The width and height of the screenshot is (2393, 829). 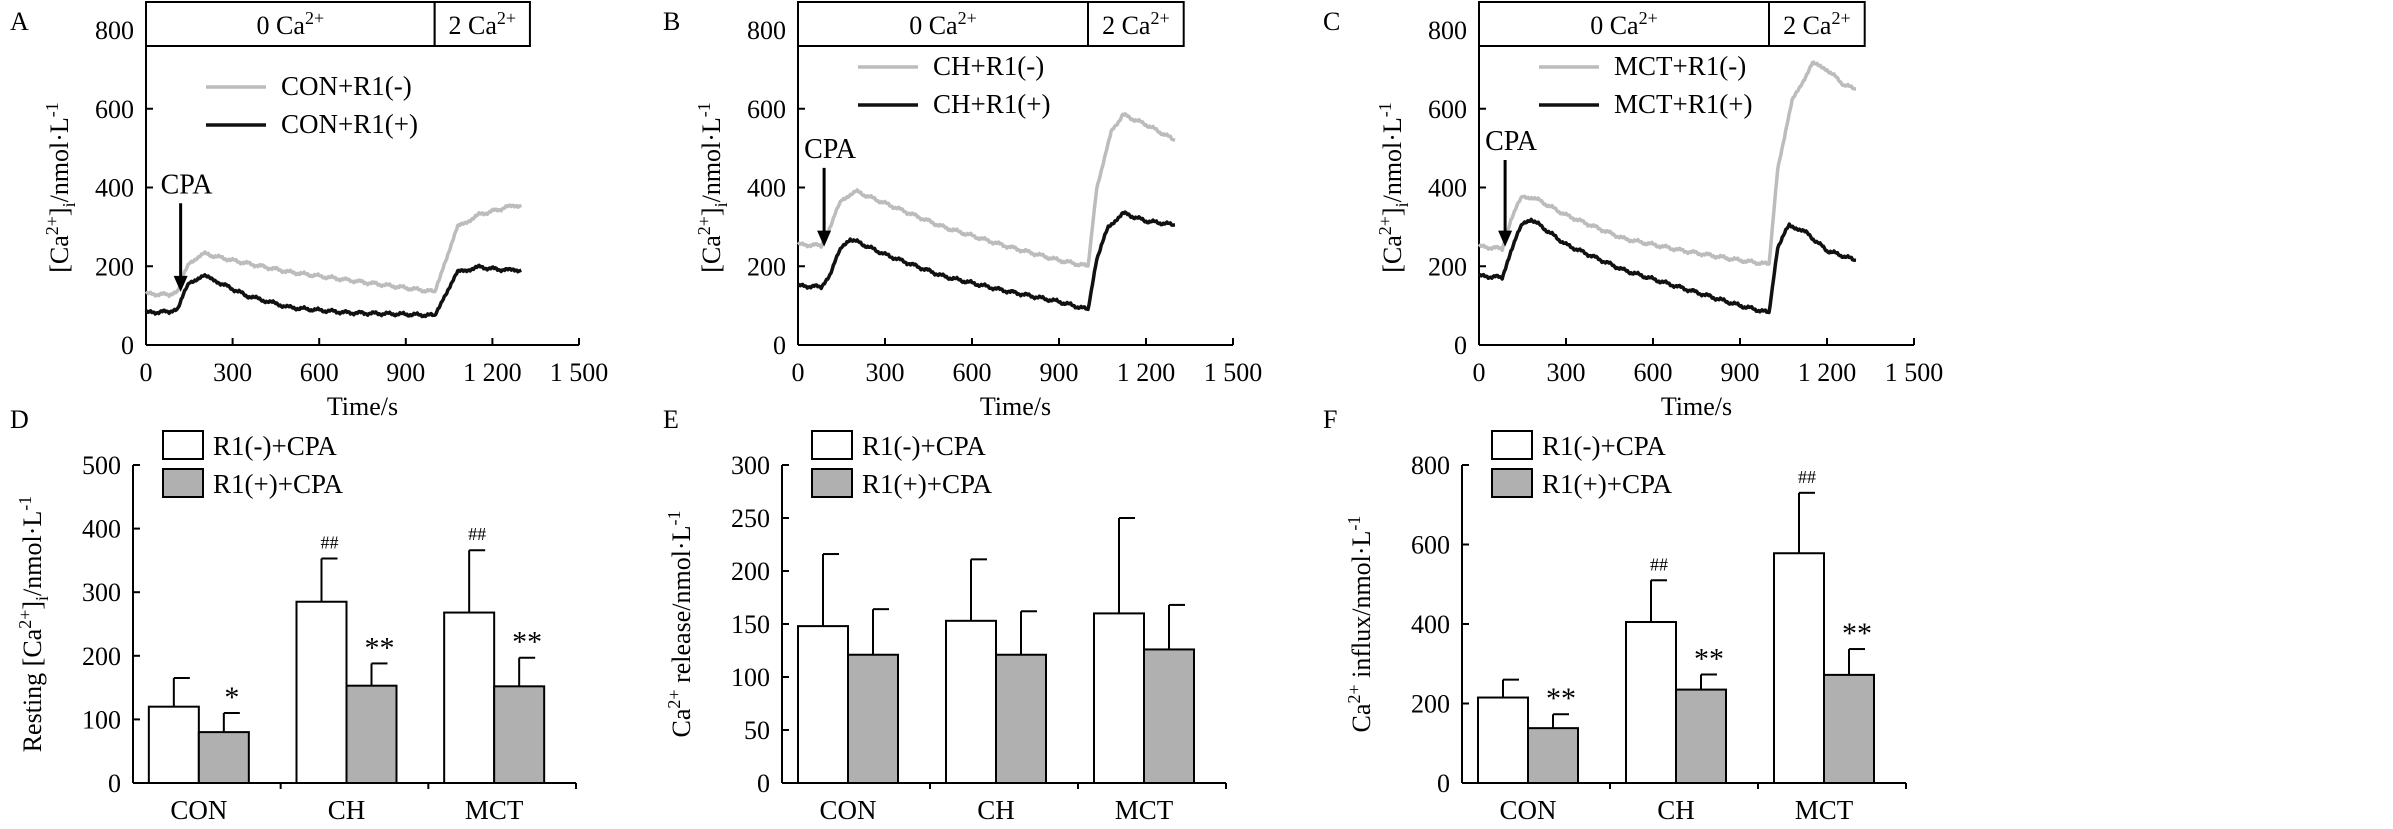 What do you see at coordinates (823, 704) in the screenshot?
I see `bar-R1(-)+CPA-CON` at bounding box center [823, 704].